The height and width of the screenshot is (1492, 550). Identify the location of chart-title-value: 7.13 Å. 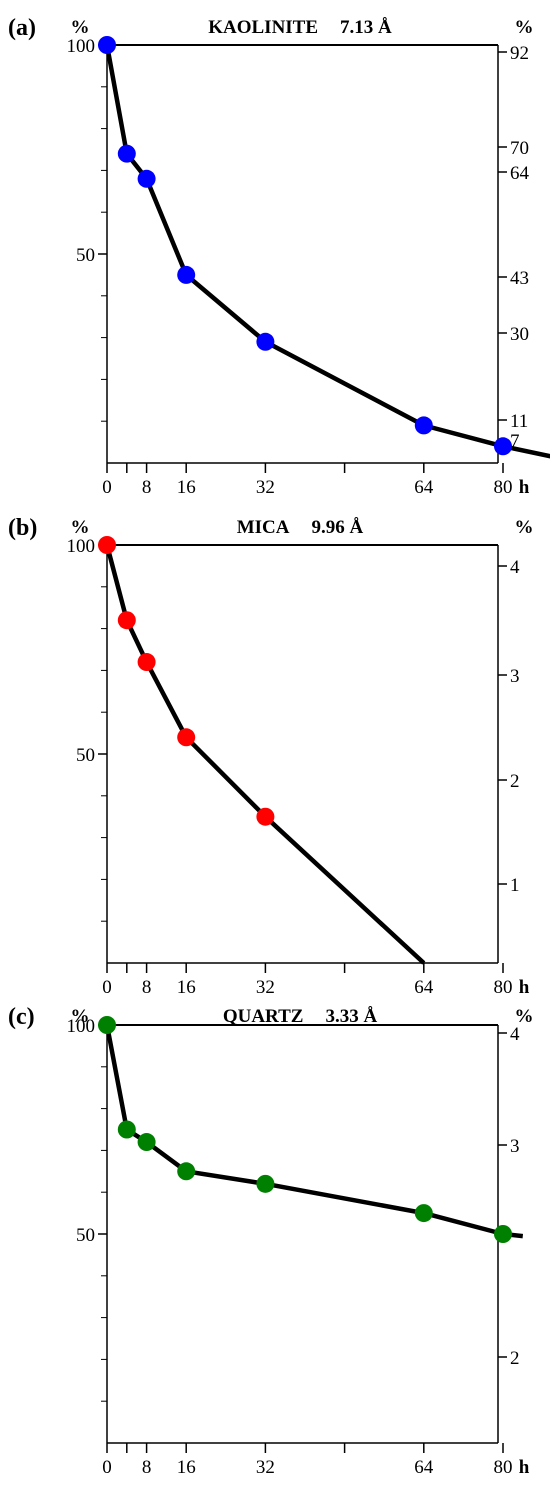
(366, 27).